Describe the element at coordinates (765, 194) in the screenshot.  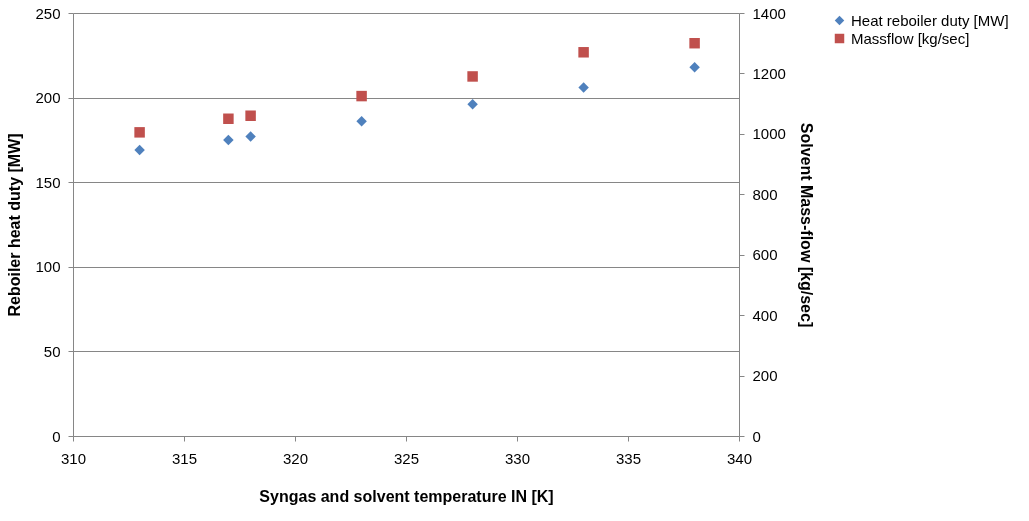
I see `y2-tick-label: 800` at that location.